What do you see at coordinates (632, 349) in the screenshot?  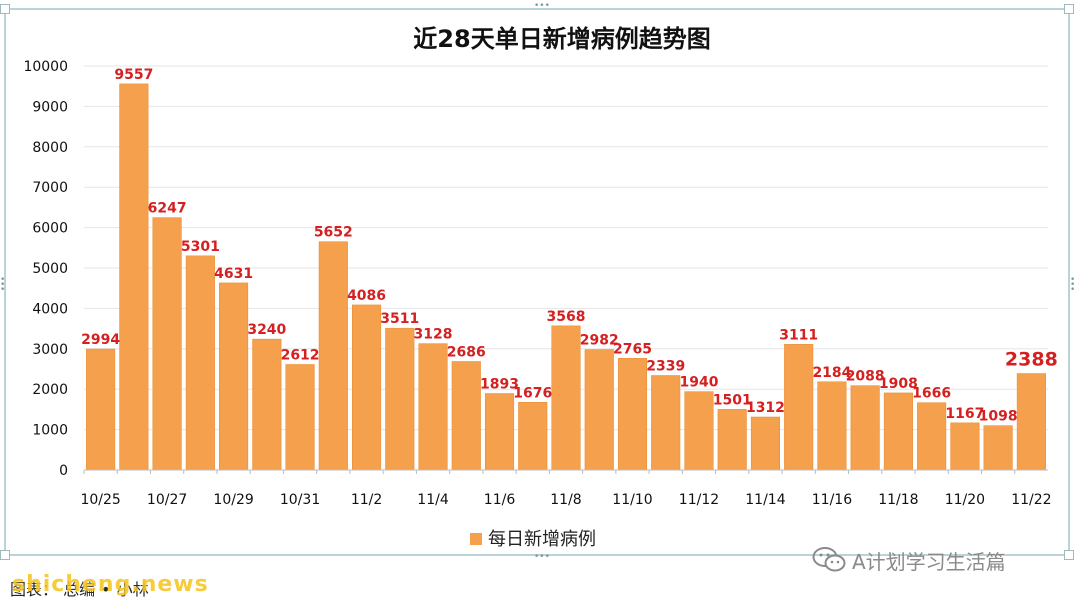 I see `data-label: 2765` at bounding box center [632, 349].